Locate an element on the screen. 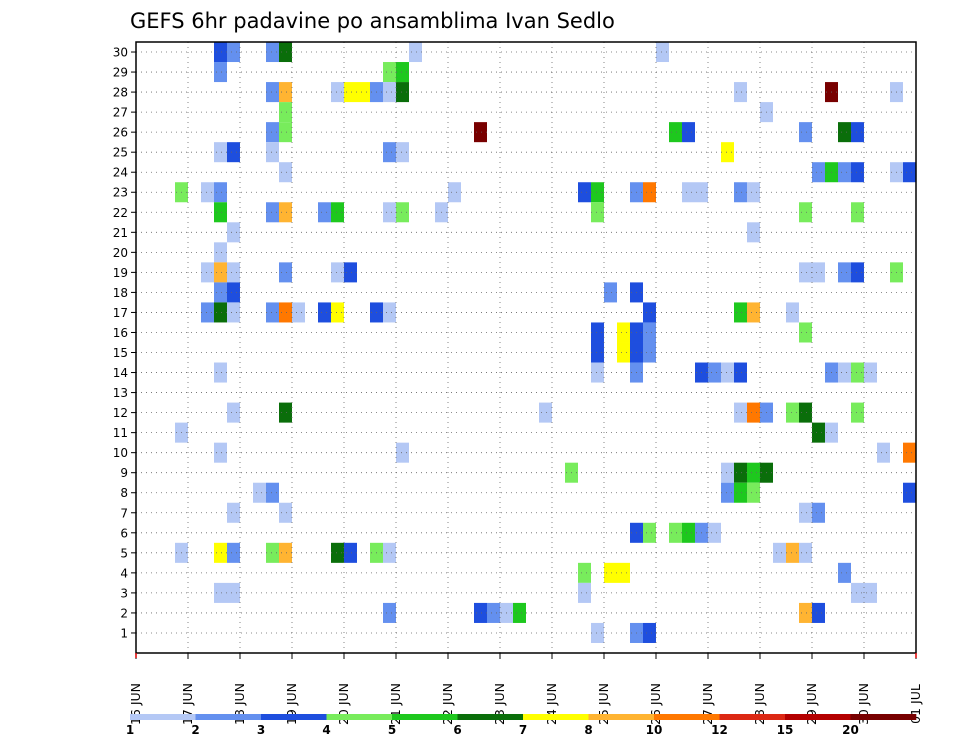 This screenshot has width=960, height=742. y-tick-label: 15 is located at coordinates (120, 353).